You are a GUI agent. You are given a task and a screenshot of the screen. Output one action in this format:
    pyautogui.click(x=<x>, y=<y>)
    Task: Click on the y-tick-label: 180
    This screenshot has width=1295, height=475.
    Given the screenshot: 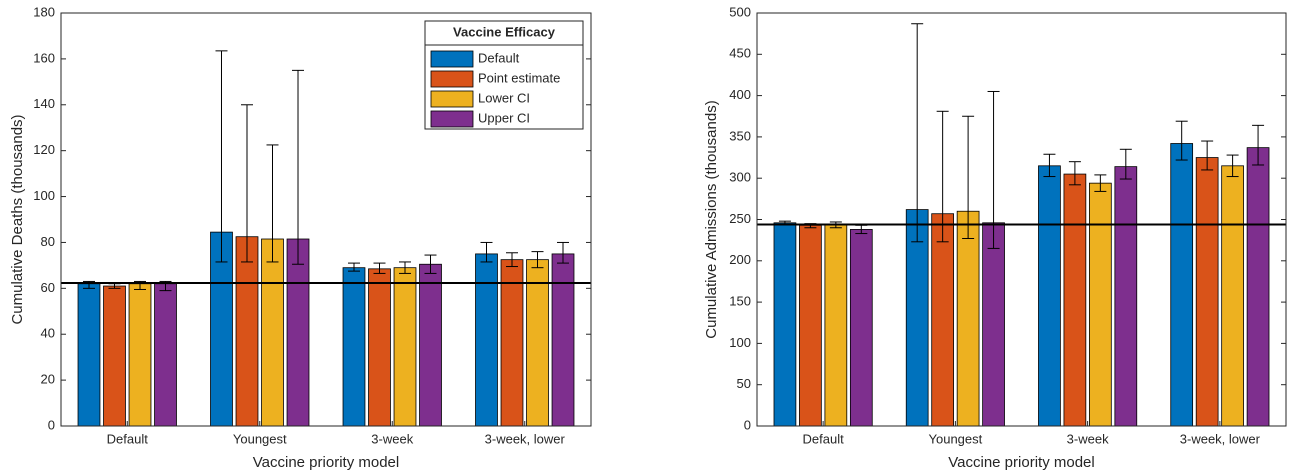 What is the action you would take?
    pyautogui.click(x=44, y=11)
    